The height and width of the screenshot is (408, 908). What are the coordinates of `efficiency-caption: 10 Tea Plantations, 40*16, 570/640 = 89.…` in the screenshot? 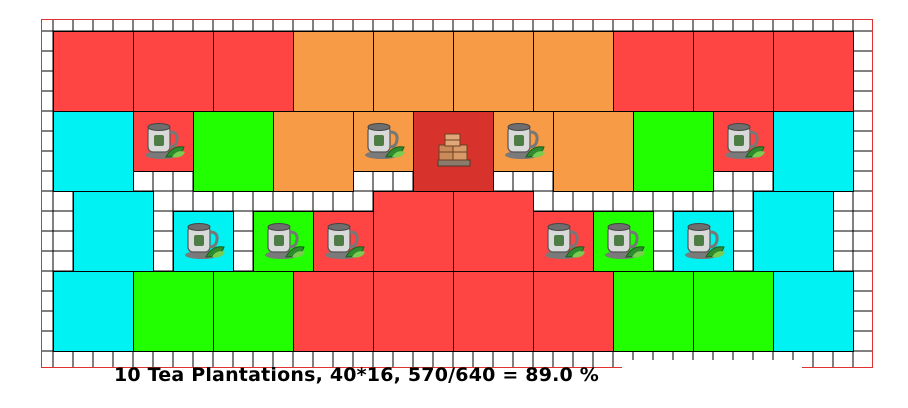 It's located at (357, 375).